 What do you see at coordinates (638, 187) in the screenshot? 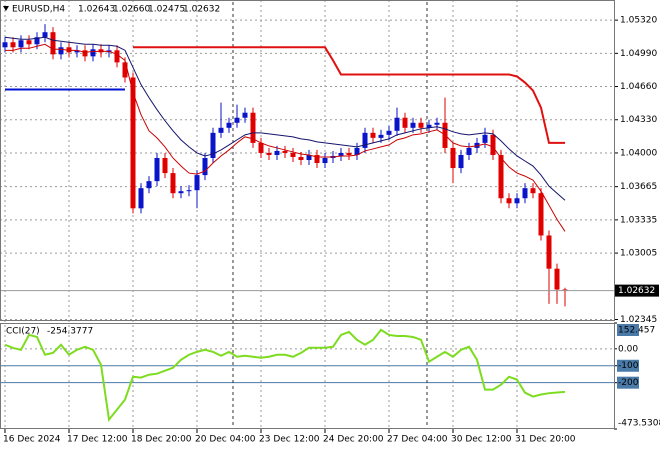
I see `y-tick-label: 1.03665` at bounding box center [638, 187].